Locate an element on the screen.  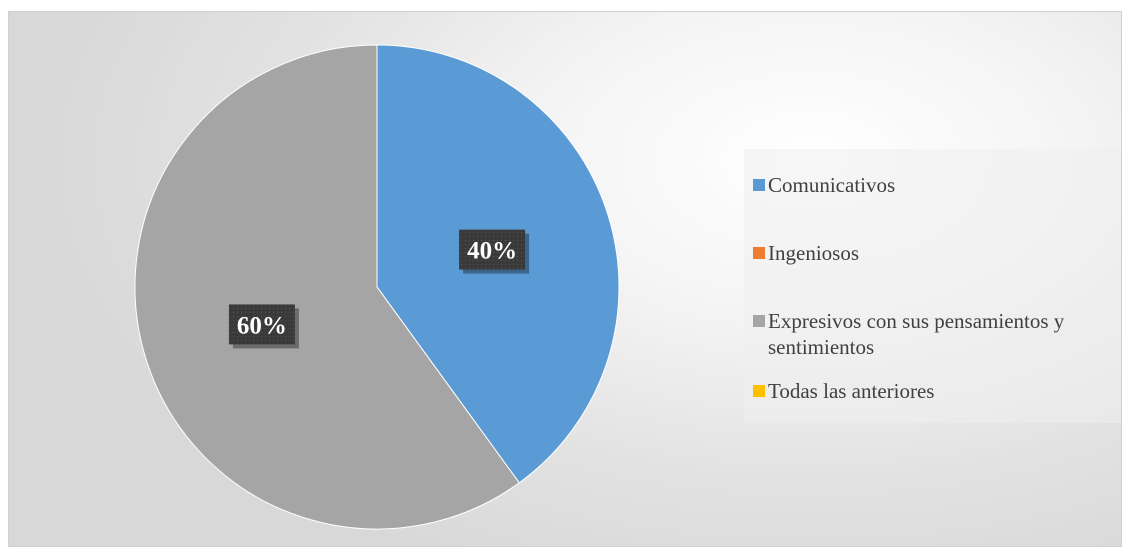
data-label-comunicativos: 40% is located at coordinates (494, 251).